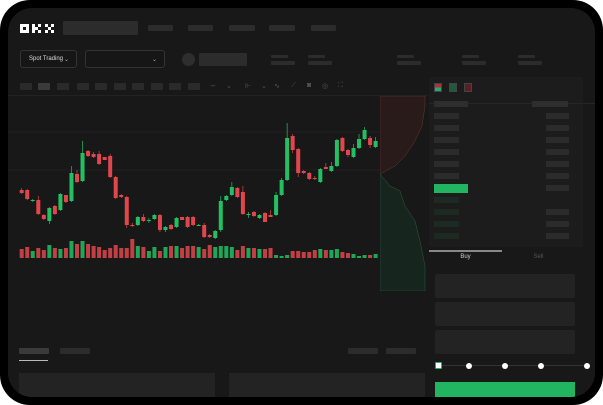 The height and width of the screenshot is (405, 603). Describe the element at coordinates (505, 389) in the screenshot. I see `buy-button` at that location.